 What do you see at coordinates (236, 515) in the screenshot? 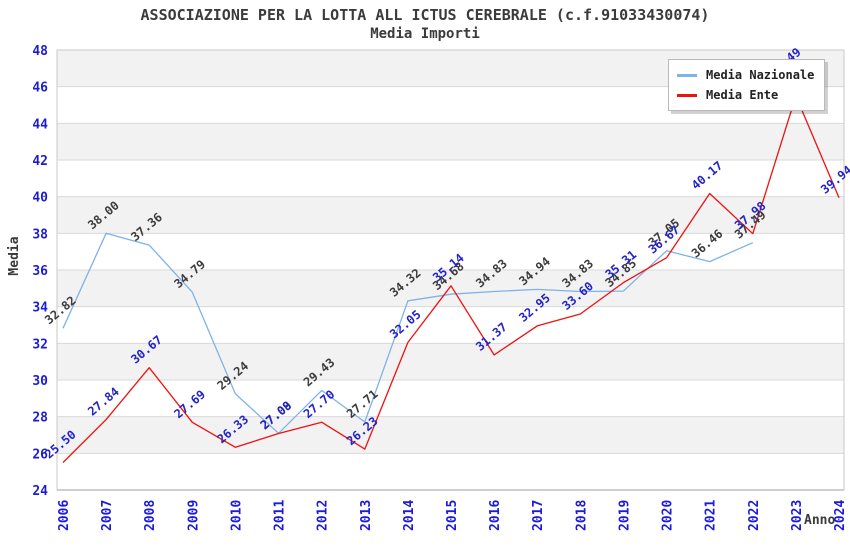
I see `x-tick-label: 2010` at bounding box center [236, 515].